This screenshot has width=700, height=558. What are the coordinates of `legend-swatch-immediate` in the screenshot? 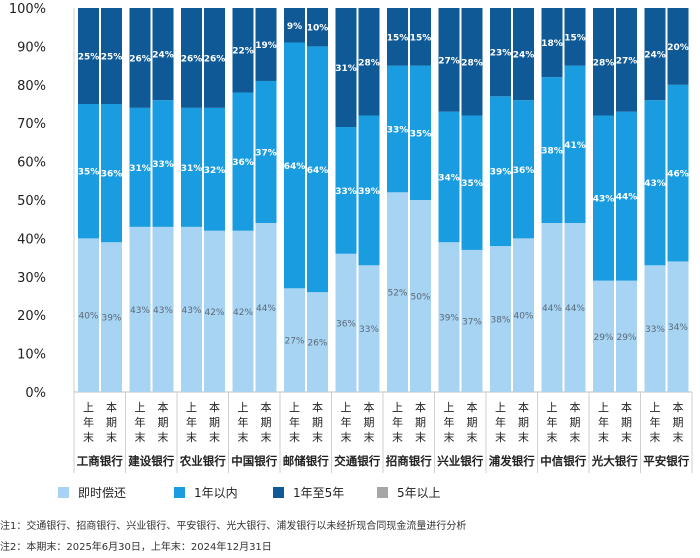 It's located at (63, 492).